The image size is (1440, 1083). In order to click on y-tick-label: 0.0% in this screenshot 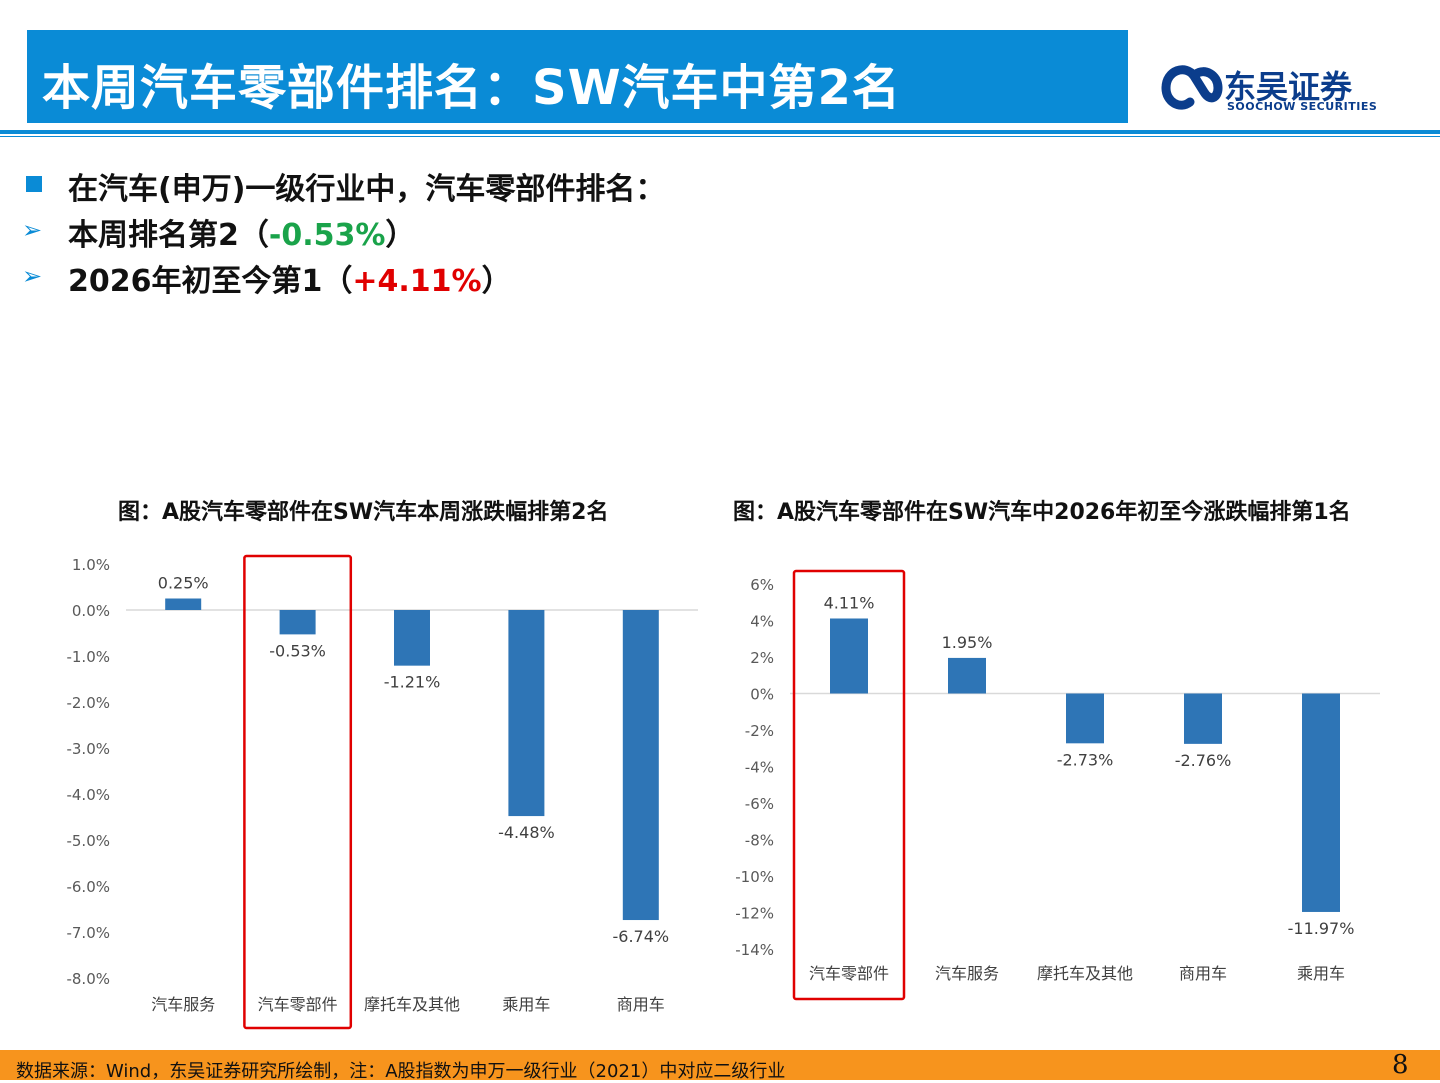, I will do `click(91, 611)`.